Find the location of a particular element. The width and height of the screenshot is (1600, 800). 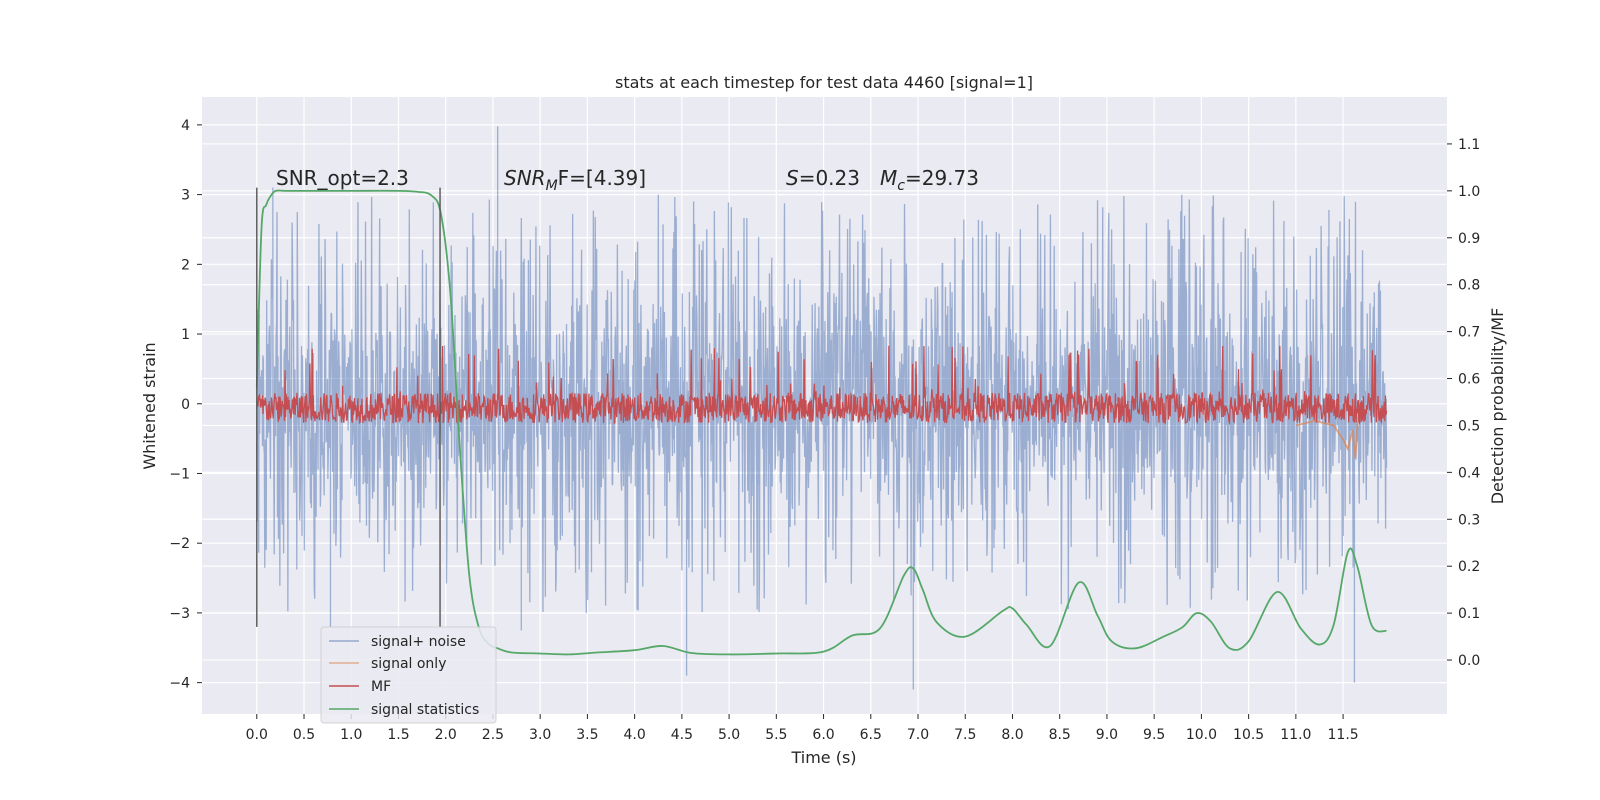

x-tick-label: 0.5 is located at coordinates (304, 735).